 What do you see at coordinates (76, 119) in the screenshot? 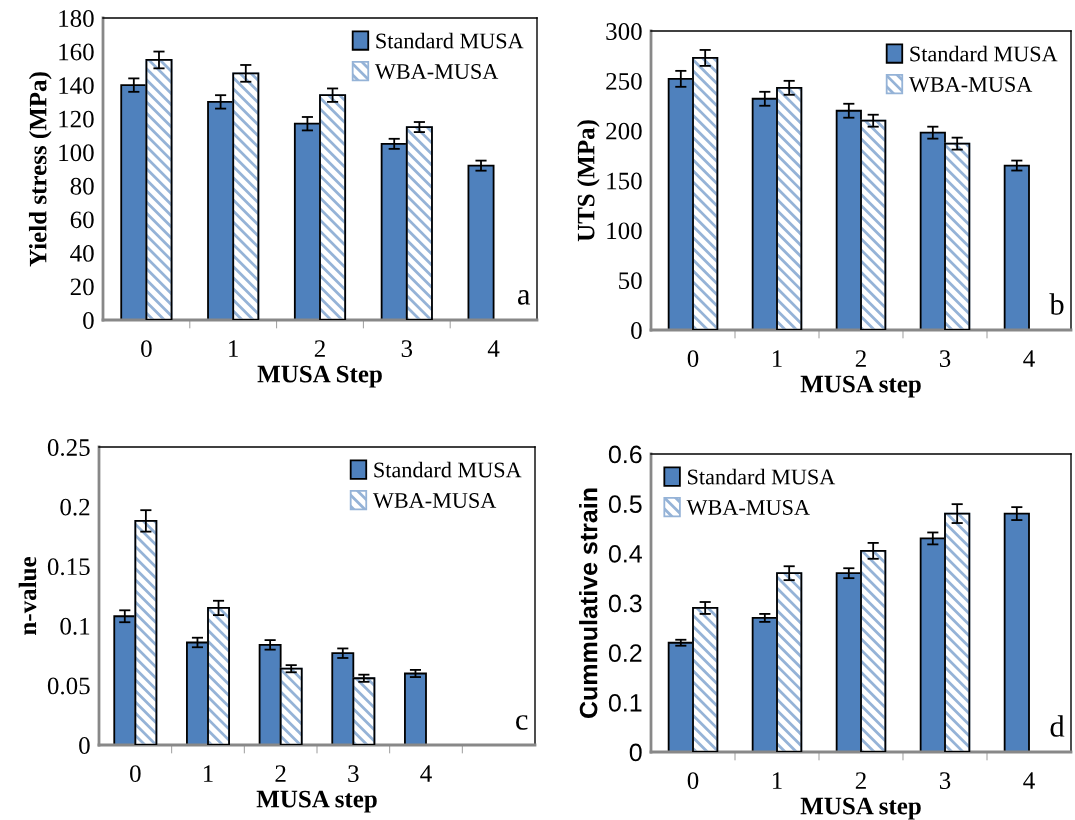
I see `y-tick-label: 120` at bounding box center [76, 119].